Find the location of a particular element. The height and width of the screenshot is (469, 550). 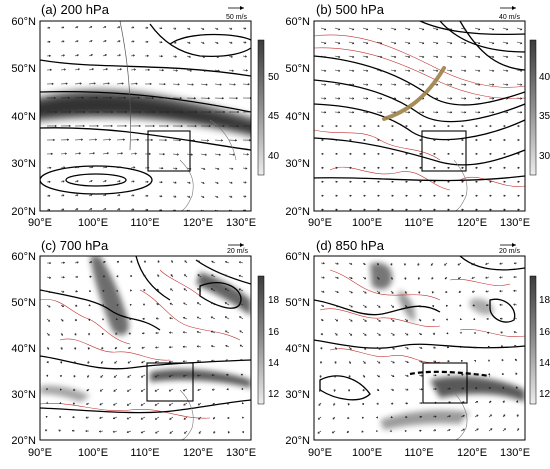

lat-tick-d-50: 50°N is located at coordinates (297, 303).